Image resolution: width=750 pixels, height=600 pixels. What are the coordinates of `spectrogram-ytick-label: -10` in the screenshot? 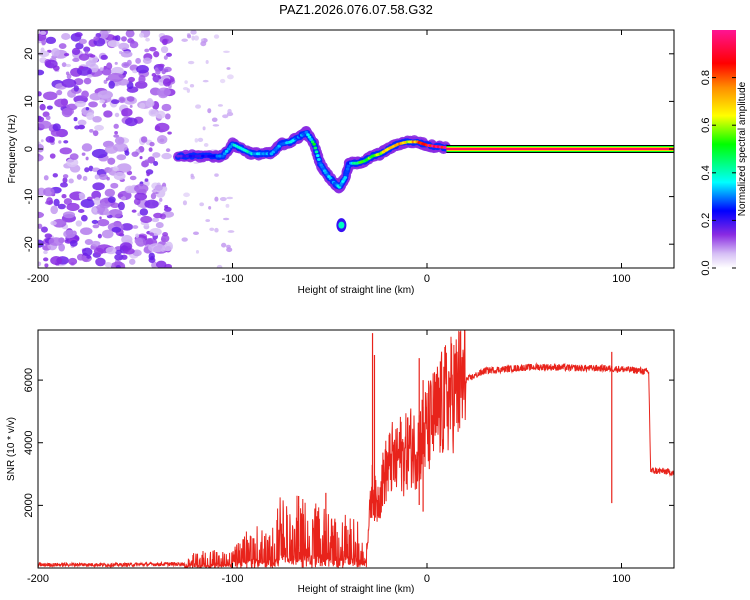 It's located at (29, 197).